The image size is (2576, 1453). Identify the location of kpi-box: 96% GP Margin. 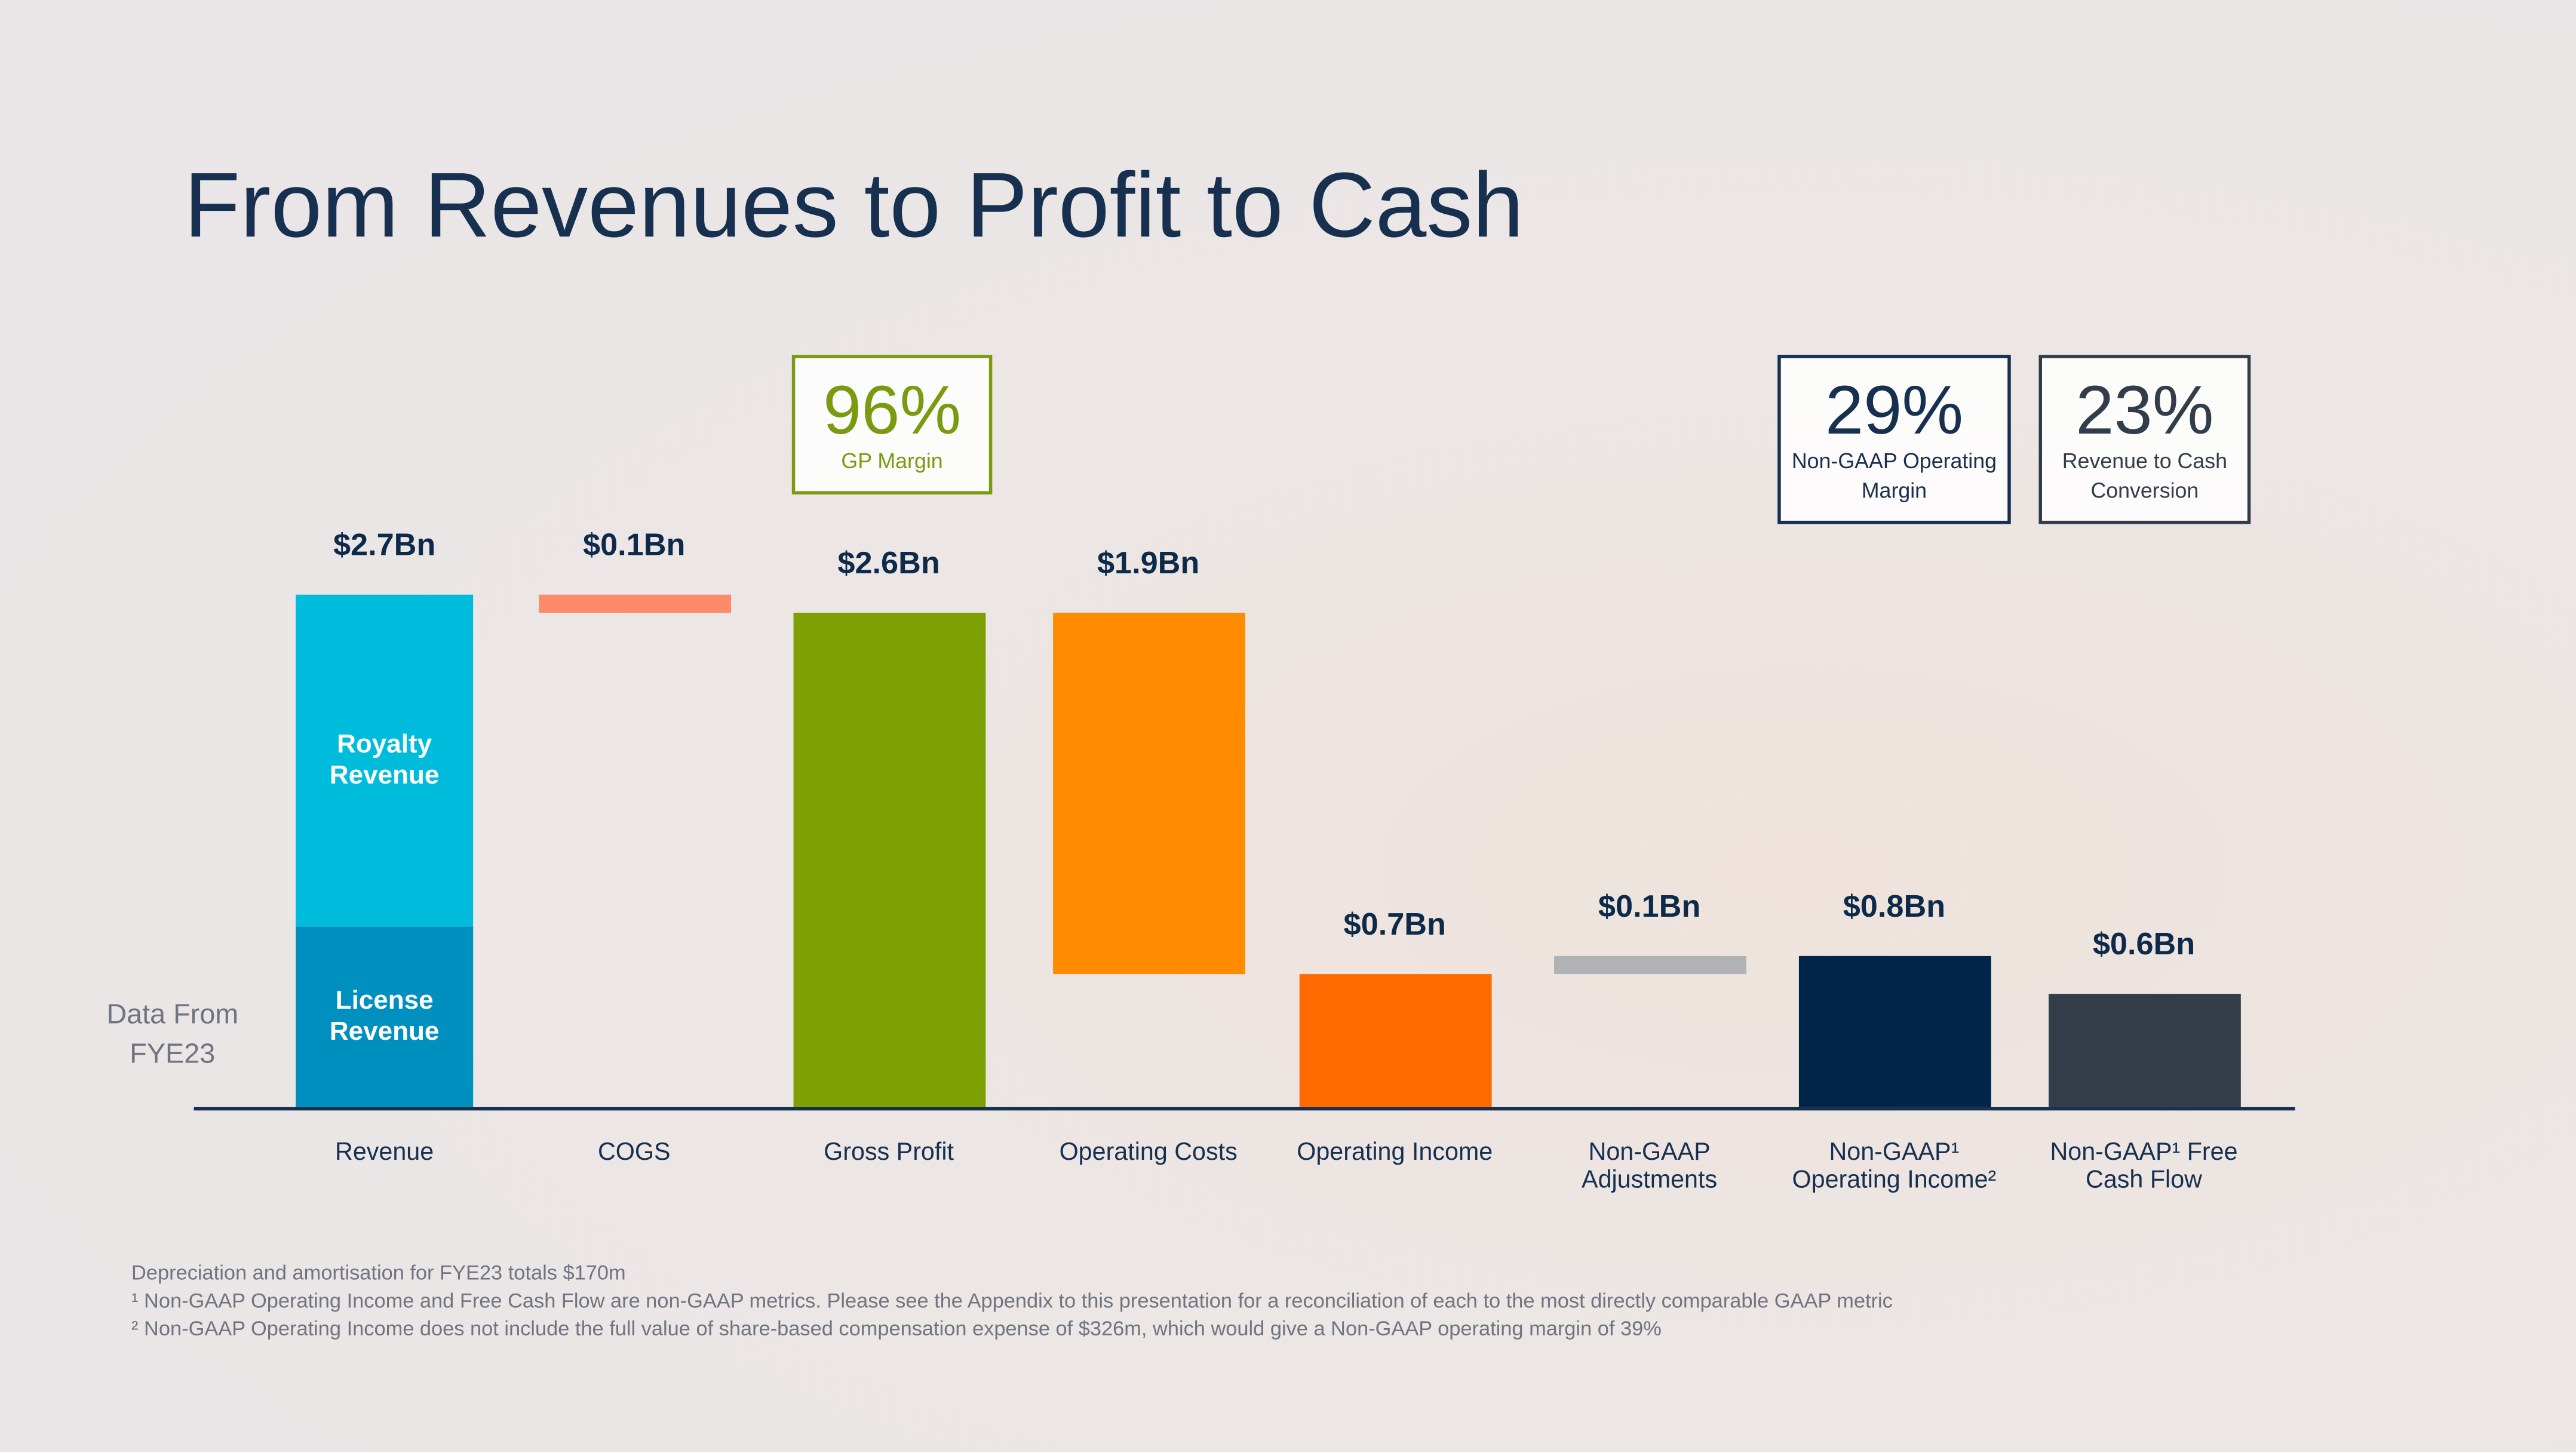
(892, 424).